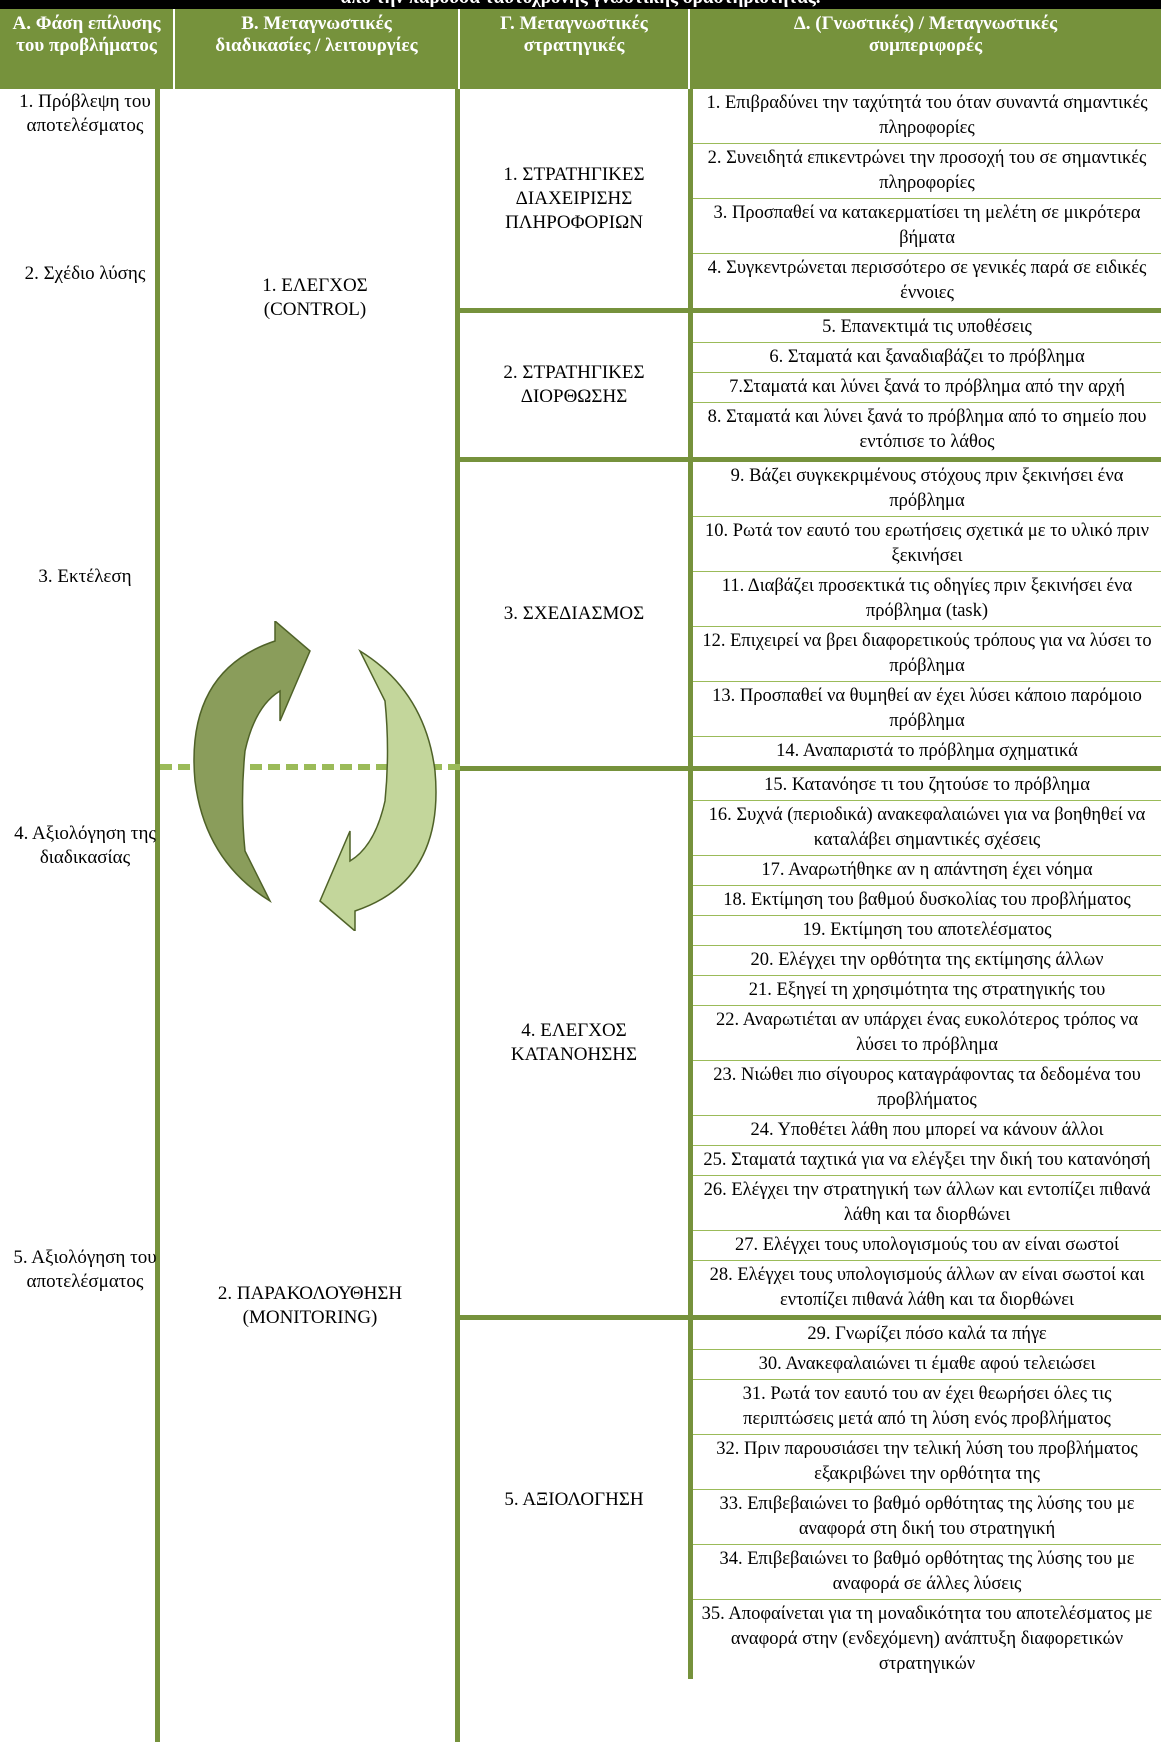 This screenshot has height=1742, width=1161. What do you see at coordinates (310, 1305) in the screenshot?
I see `process: 2. ΠΑΡΑΚΟΛΟΥΘΗΣΗ (MONITORING)` at bounding box center [310, 1305].